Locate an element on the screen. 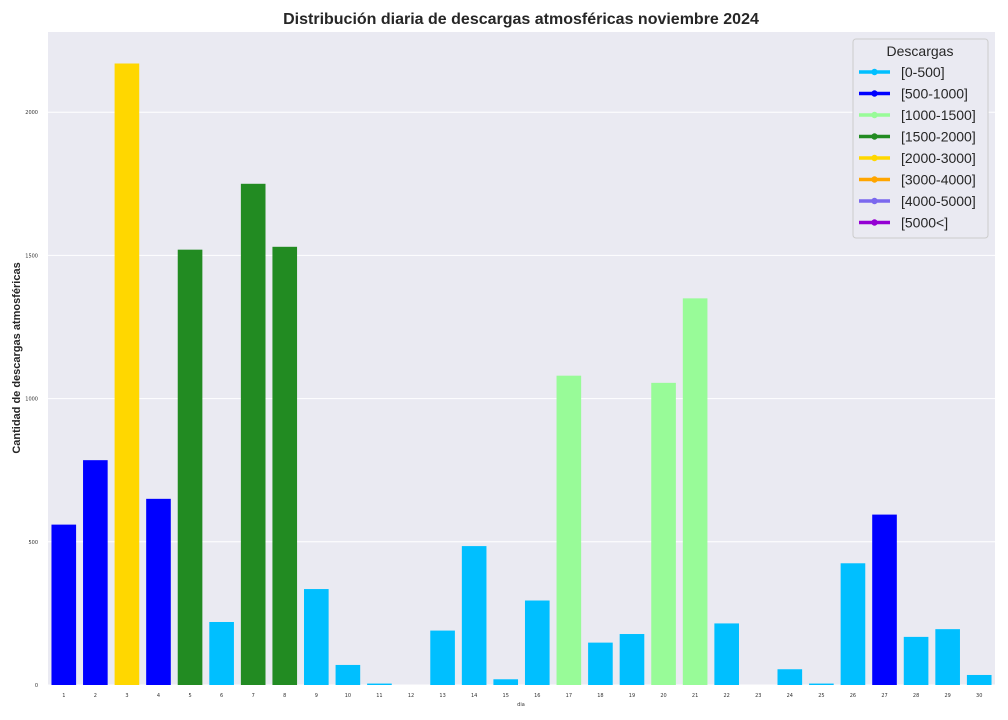  x-tick-label: 5 is located at coordinates (189, 696).